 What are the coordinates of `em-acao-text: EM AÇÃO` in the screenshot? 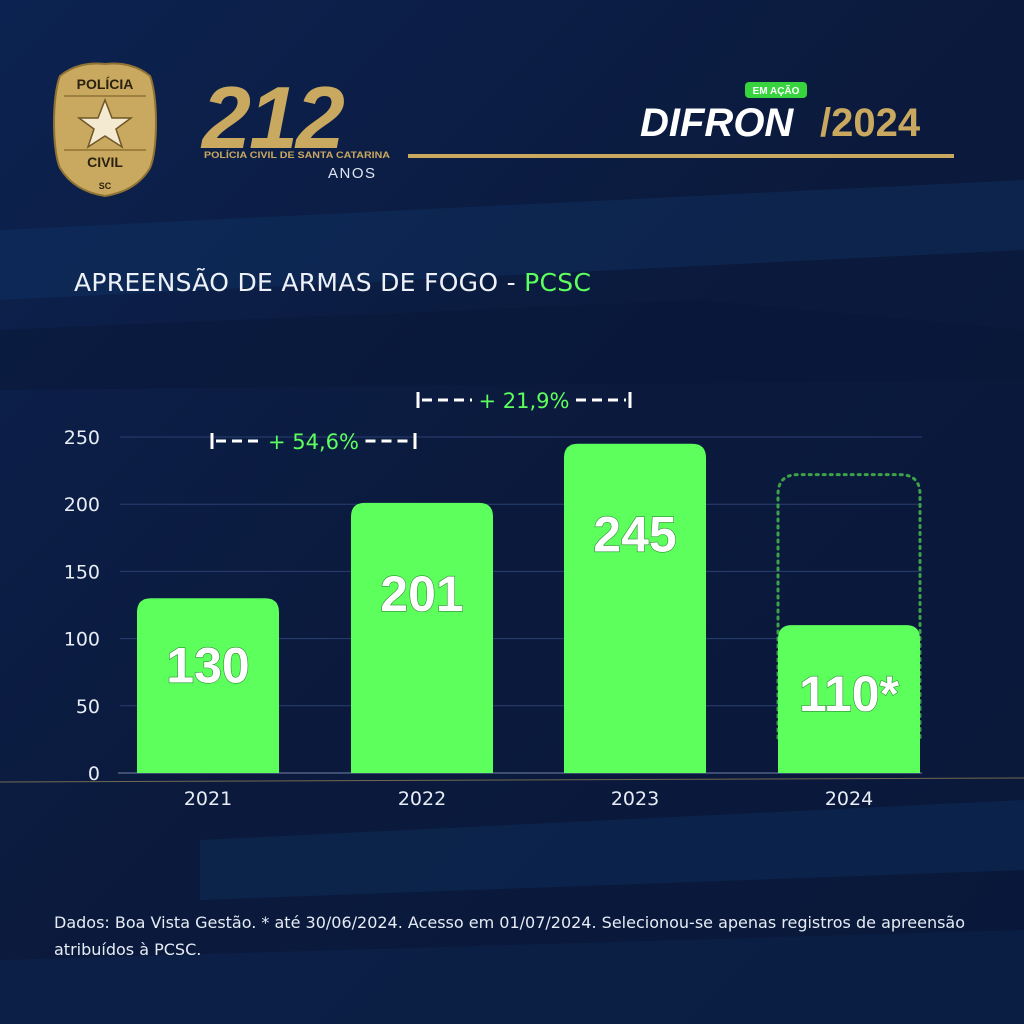 It's located at (776, 90).